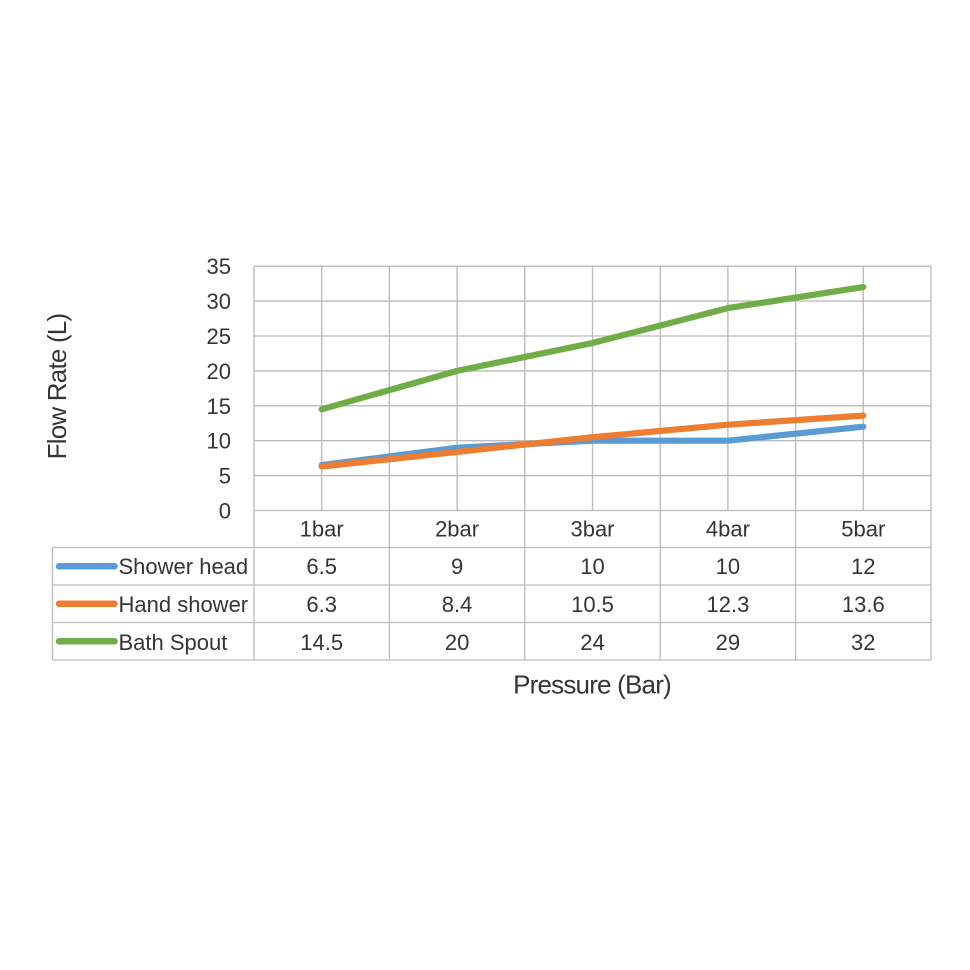 Image resolution: width=970 pixels, height=970 pixels. What do you see at coordinates (727, 604) in the screenshot?
I see `svg-text: 12.3` at bounding box center [727, 604].